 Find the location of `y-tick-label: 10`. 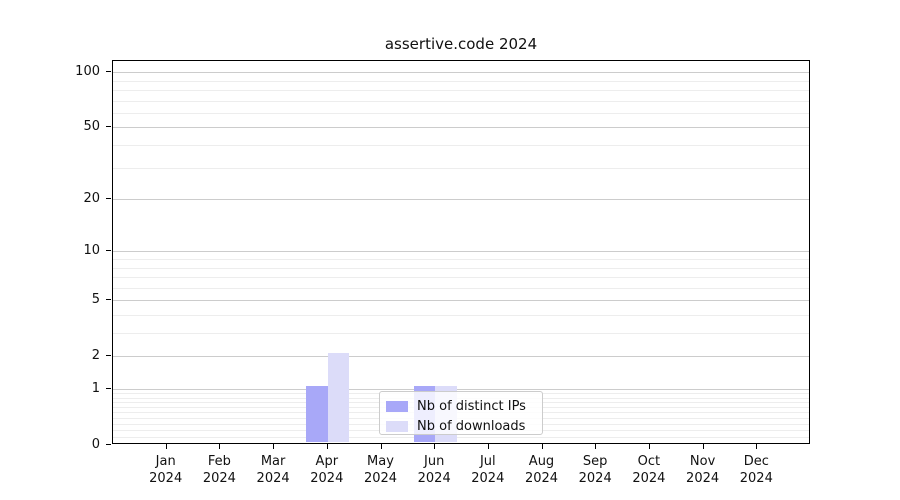

y-tick-label: 10 is located at coordinates (91, 250).